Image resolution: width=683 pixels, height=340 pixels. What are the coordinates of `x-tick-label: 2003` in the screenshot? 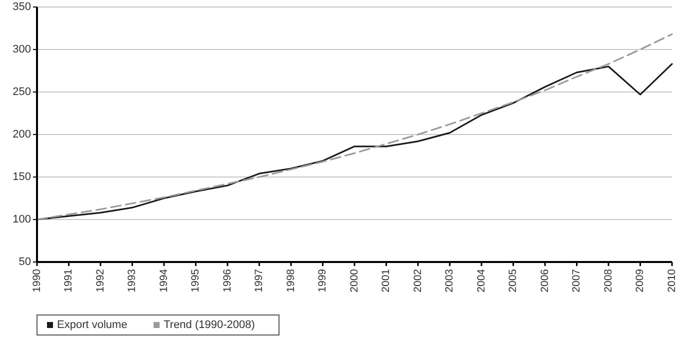 It's located at (450, 280).